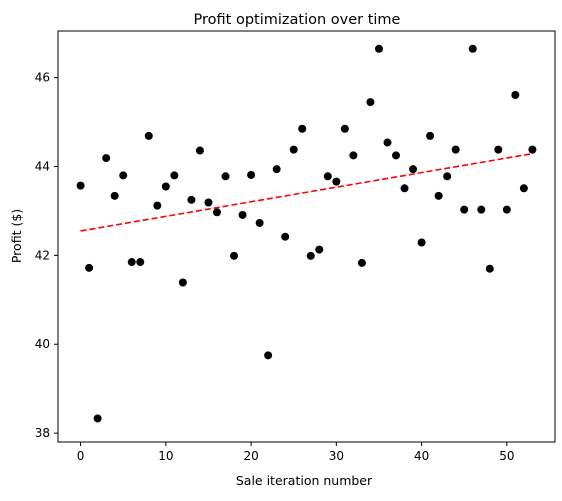 Image resolution: width=562 pixels, height=501 pixels. What do you see at coordinates (296, 452) in the screenshot?
I see `x-axis-ticks: 0 10 20 30 40 50` at bounding box center [296, 452].